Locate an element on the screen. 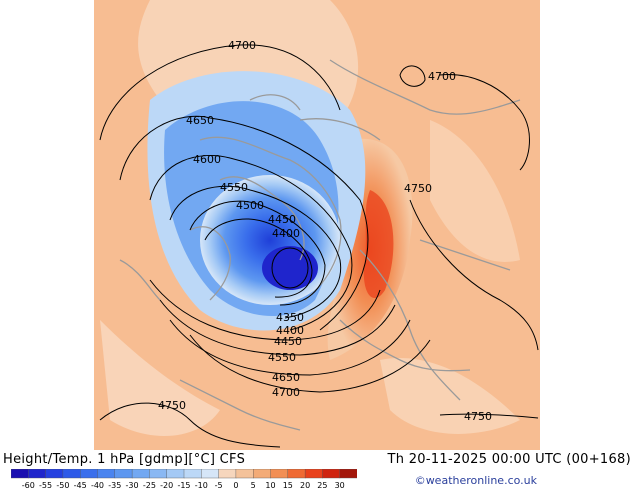  legend-tick-label: -30 is located at coordinates (132, 485).